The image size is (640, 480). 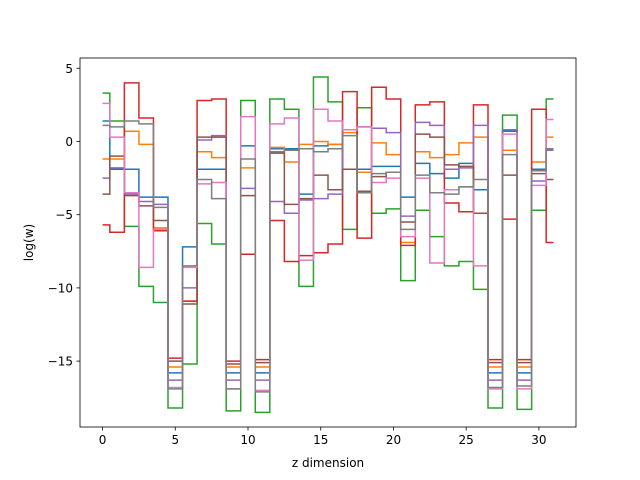 What do you see at coordinates (175, 440) in the screenshot?
I see `x-tick-label: 5` at bounding box center [175, 440].